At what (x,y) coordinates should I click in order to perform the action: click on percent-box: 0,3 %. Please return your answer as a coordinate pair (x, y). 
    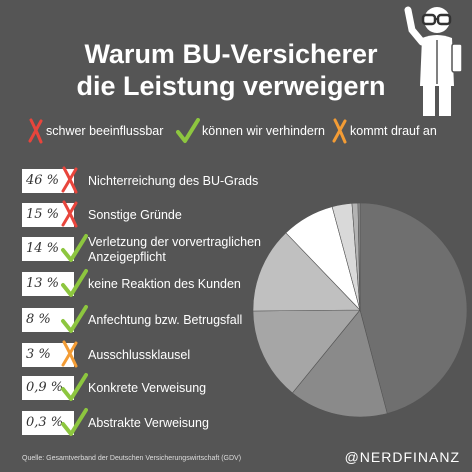
    Looking at the image, I should click on (48, 423).